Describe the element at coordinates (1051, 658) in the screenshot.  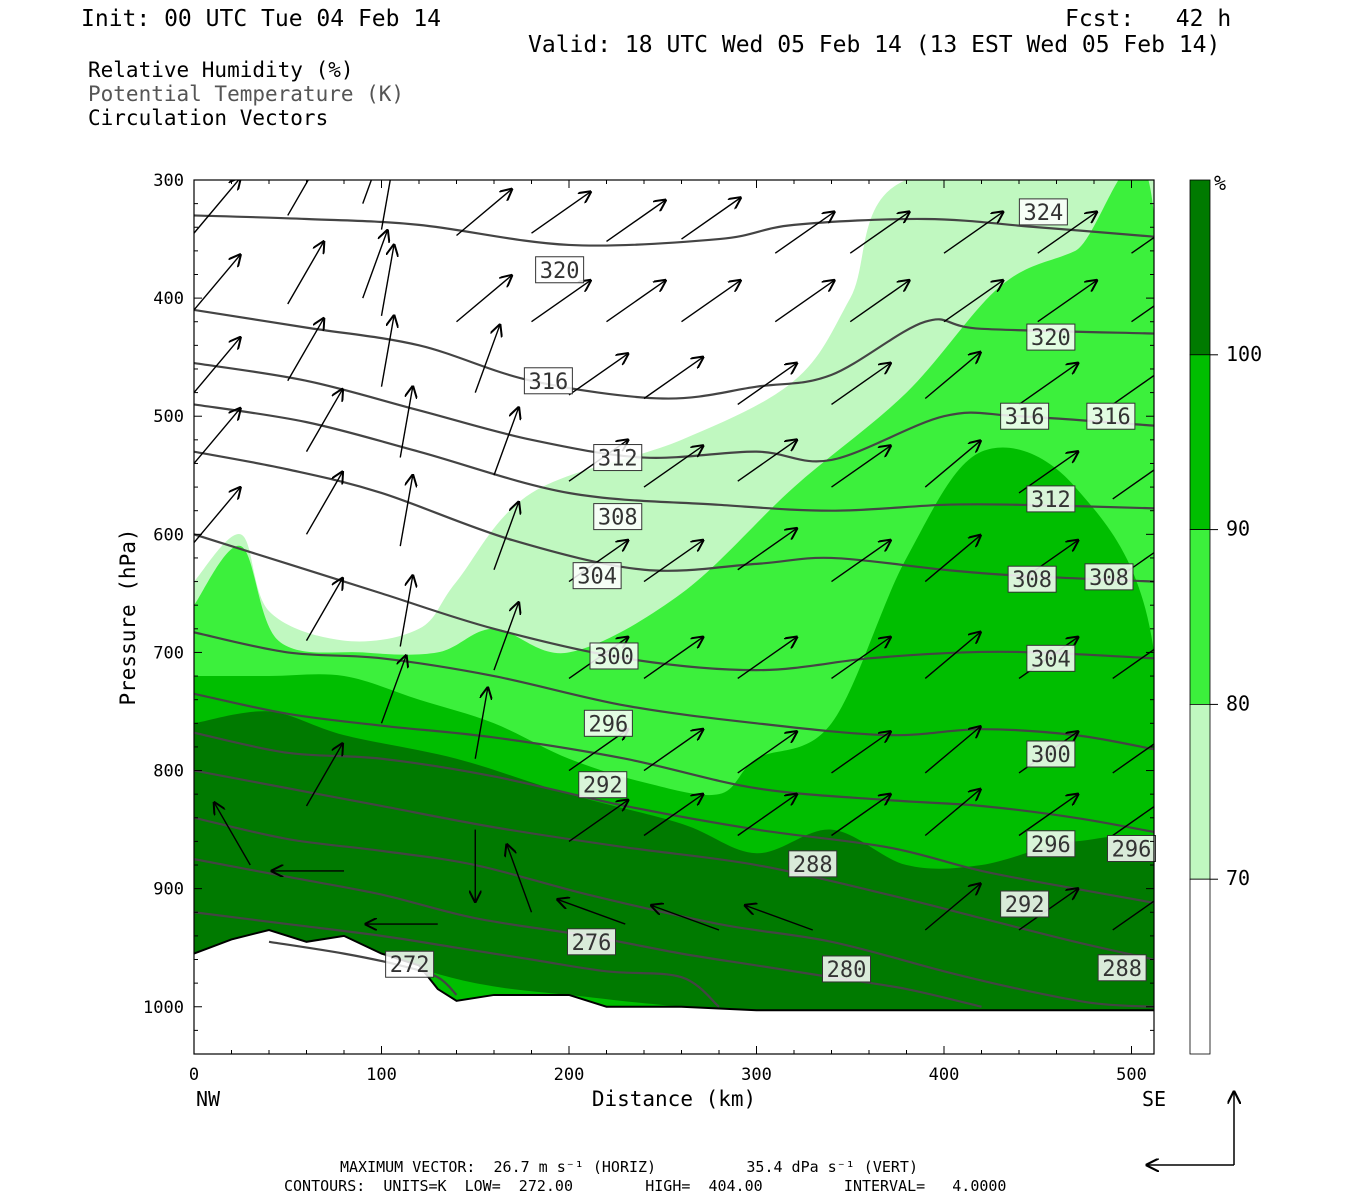
I see `contour-label: 304` at that location.